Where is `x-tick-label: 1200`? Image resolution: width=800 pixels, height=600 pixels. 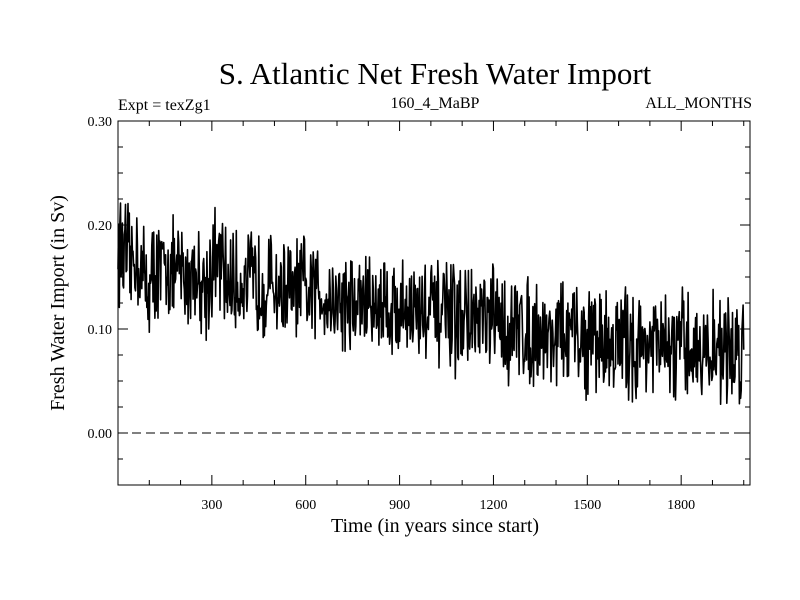
x-tick-label: 1200 is located at coordinates (493, 505).